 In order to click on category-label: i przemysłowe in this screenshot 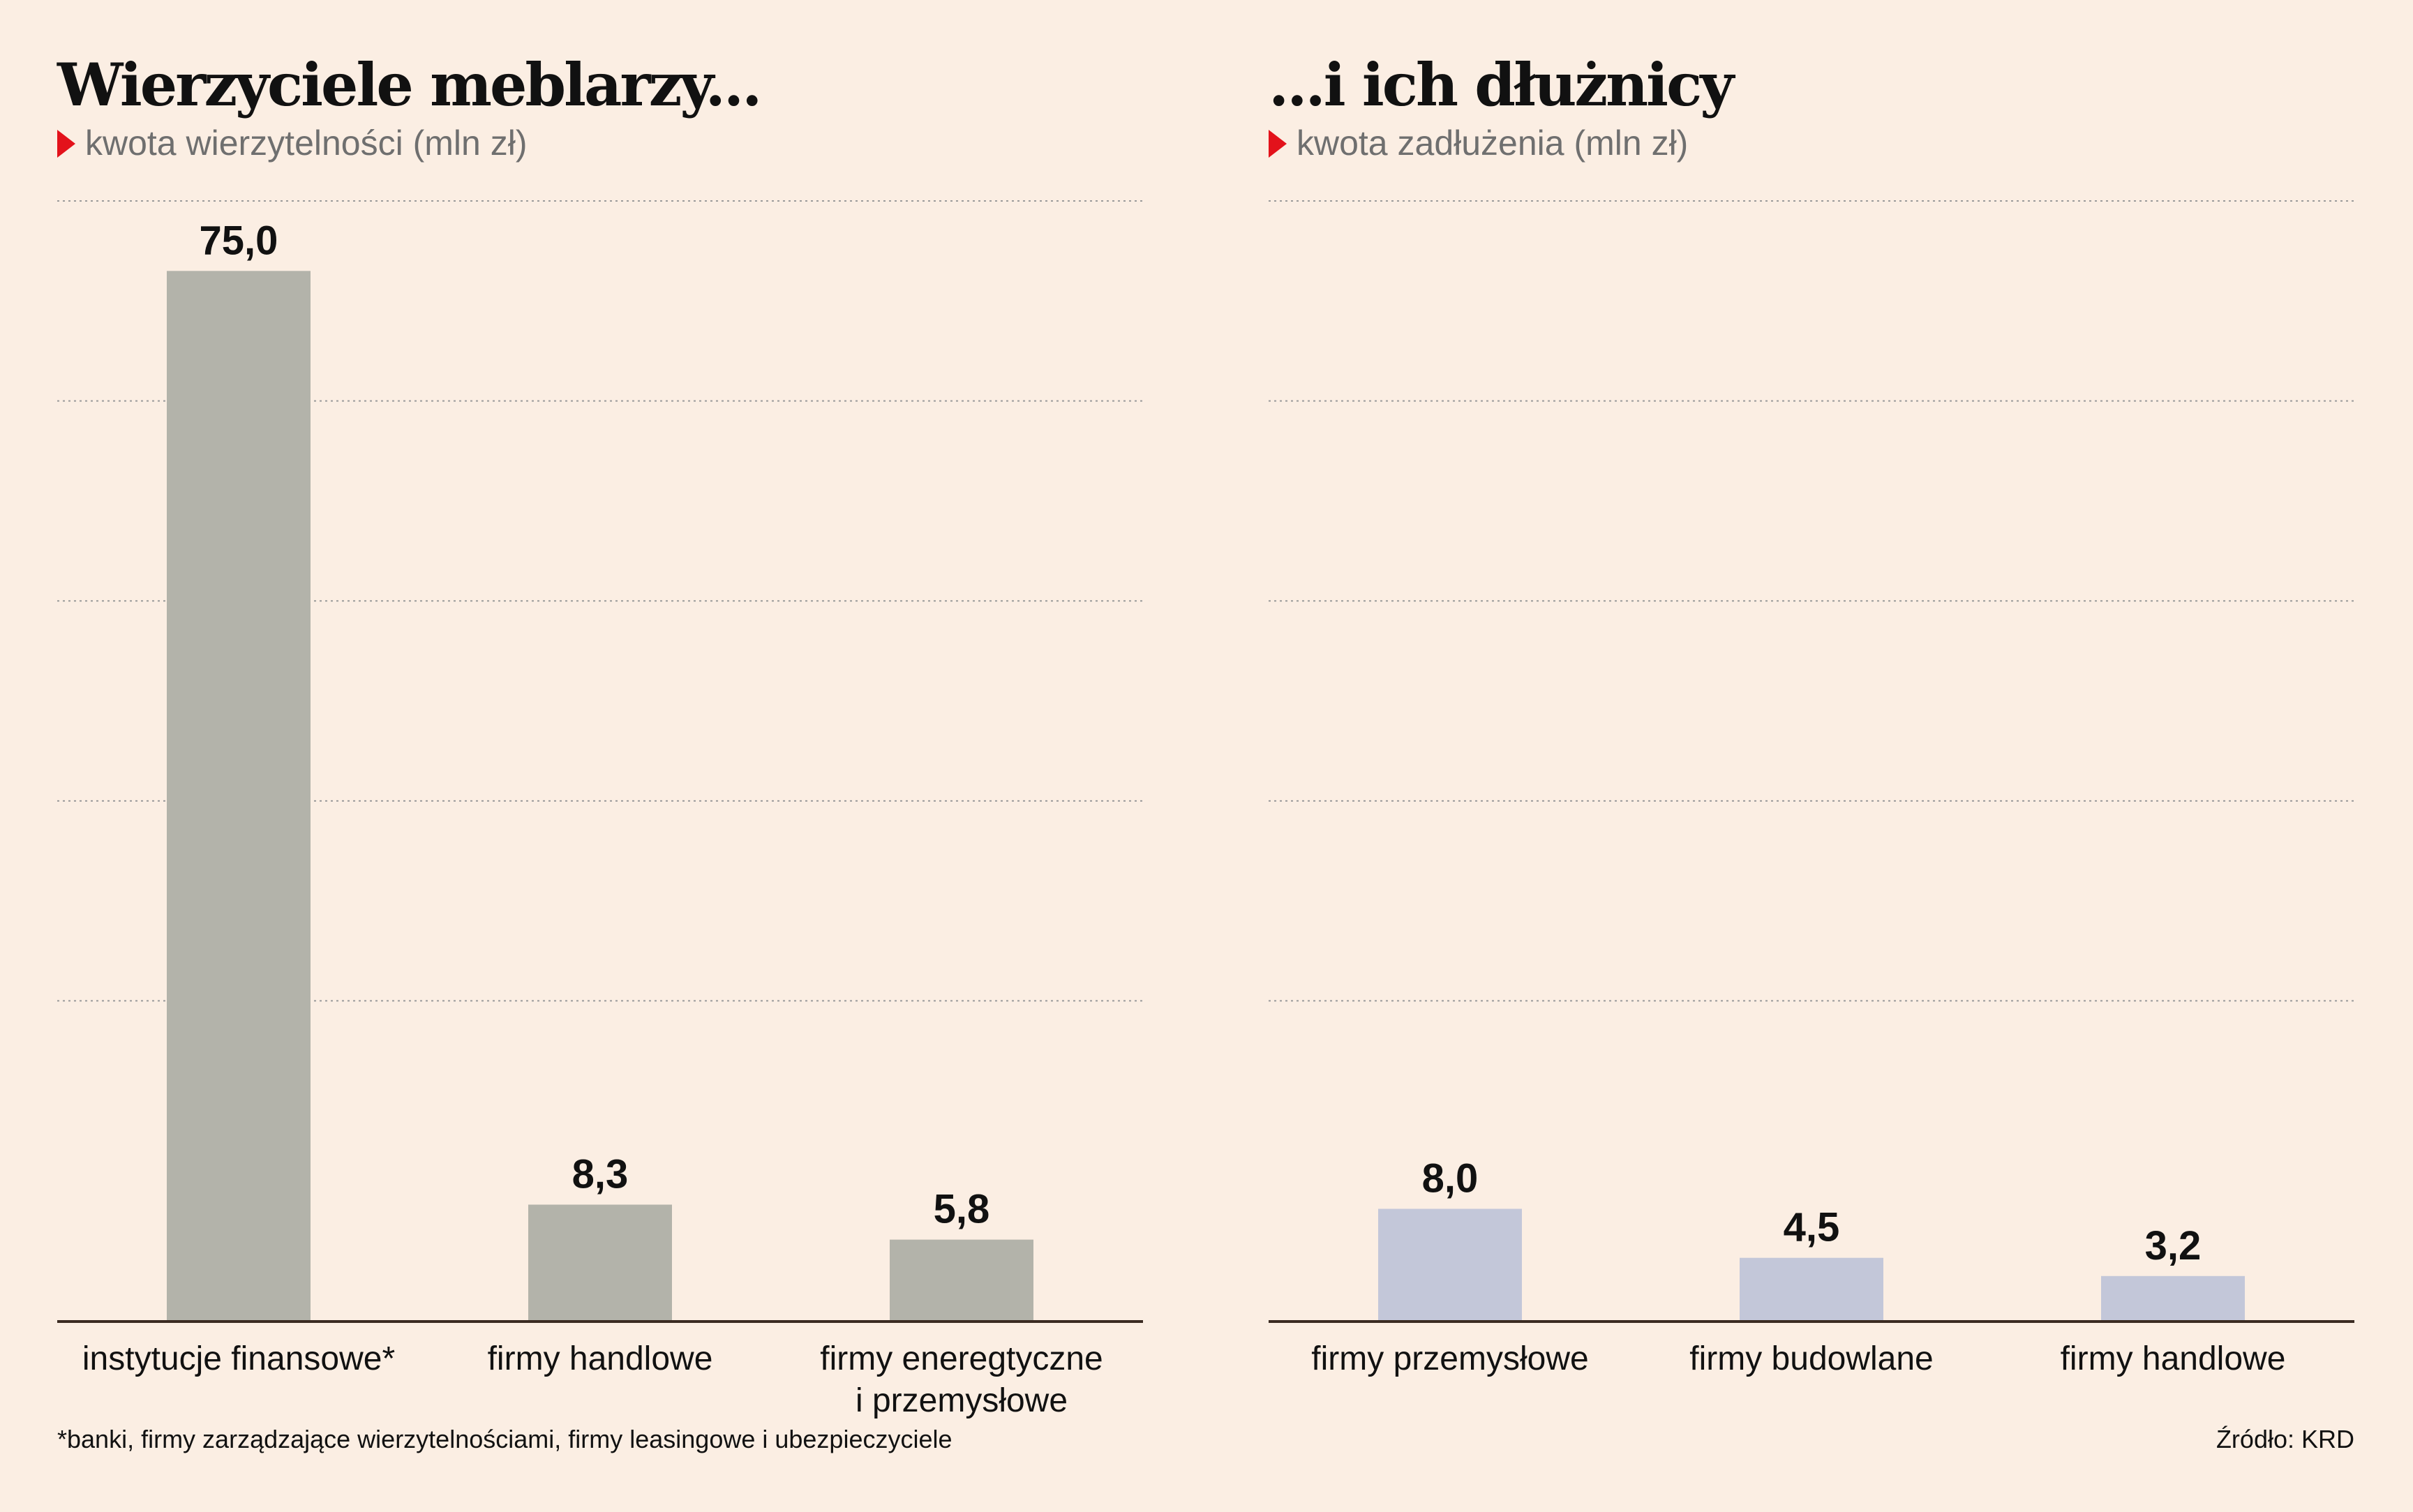, I will do `click(962, 1400)`.